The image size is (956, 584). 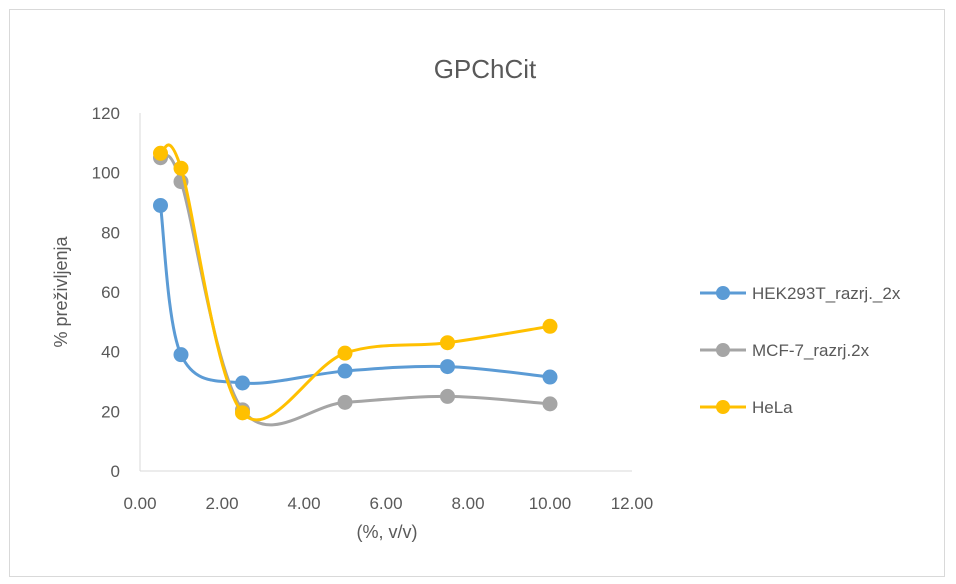 I want to click on x-tick-label: 6.00, so click(x=385, y=503).